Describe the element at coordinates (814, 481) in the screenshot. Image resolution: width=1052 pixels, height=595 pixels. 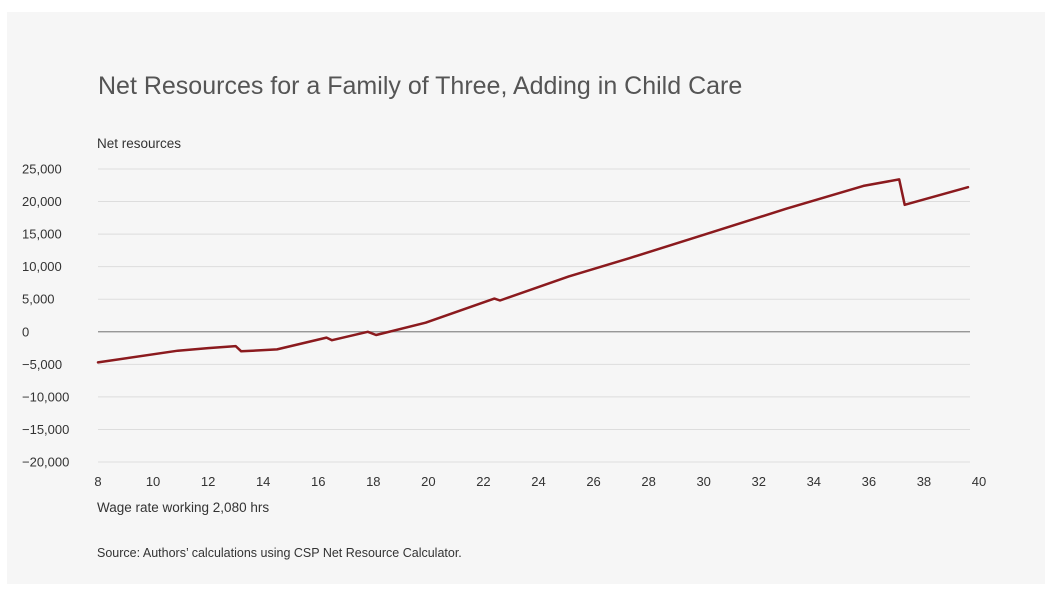
I see `x-tick-label: 34` at that location.